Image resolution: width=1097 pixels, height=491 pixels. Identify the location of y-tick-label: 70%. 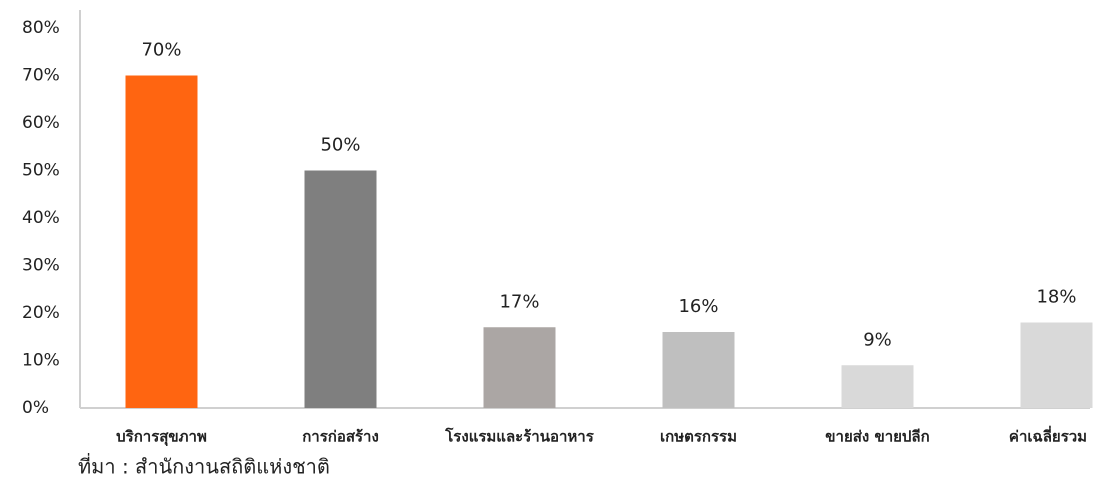
(41, 76).